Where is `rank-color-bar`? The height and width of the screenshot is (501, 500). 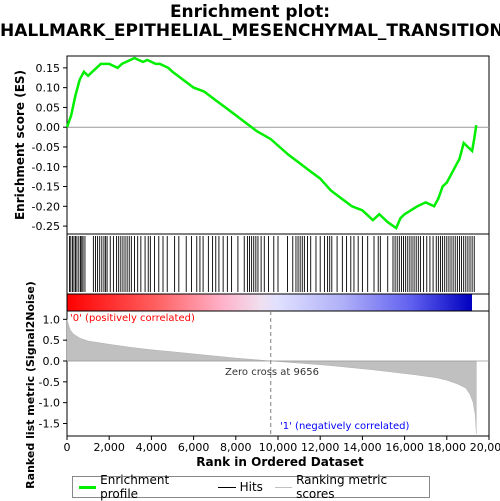
rank-color-bar is located at coordinates (269, 302).